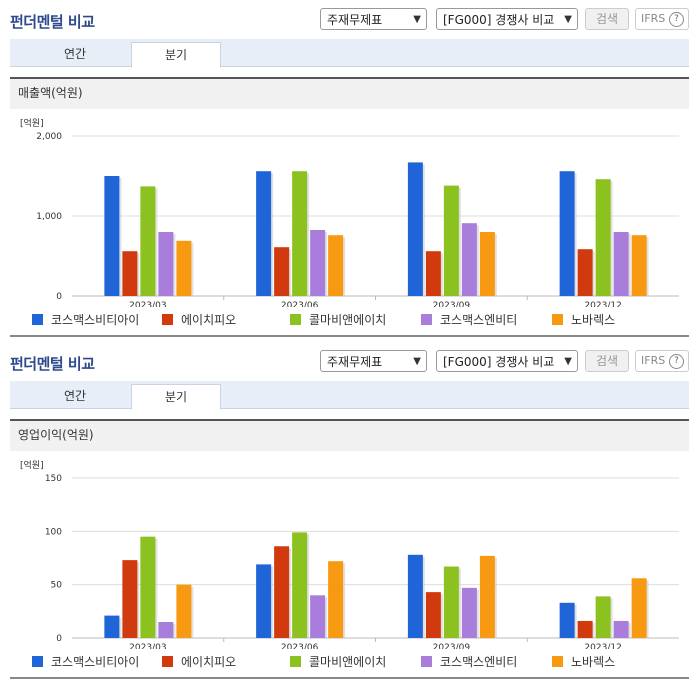  I want to click on y-tick-label: 2,000, so click(49, 137).